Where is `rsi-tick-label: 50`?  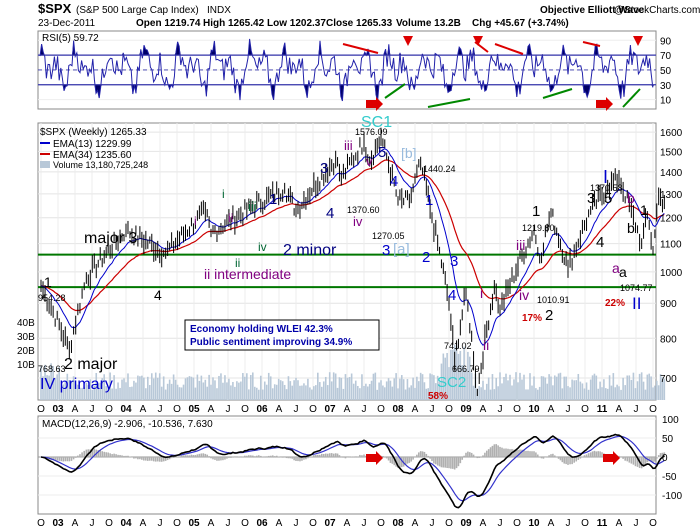 rsi-tick-label: 50 is located at coordinates (666, 71).